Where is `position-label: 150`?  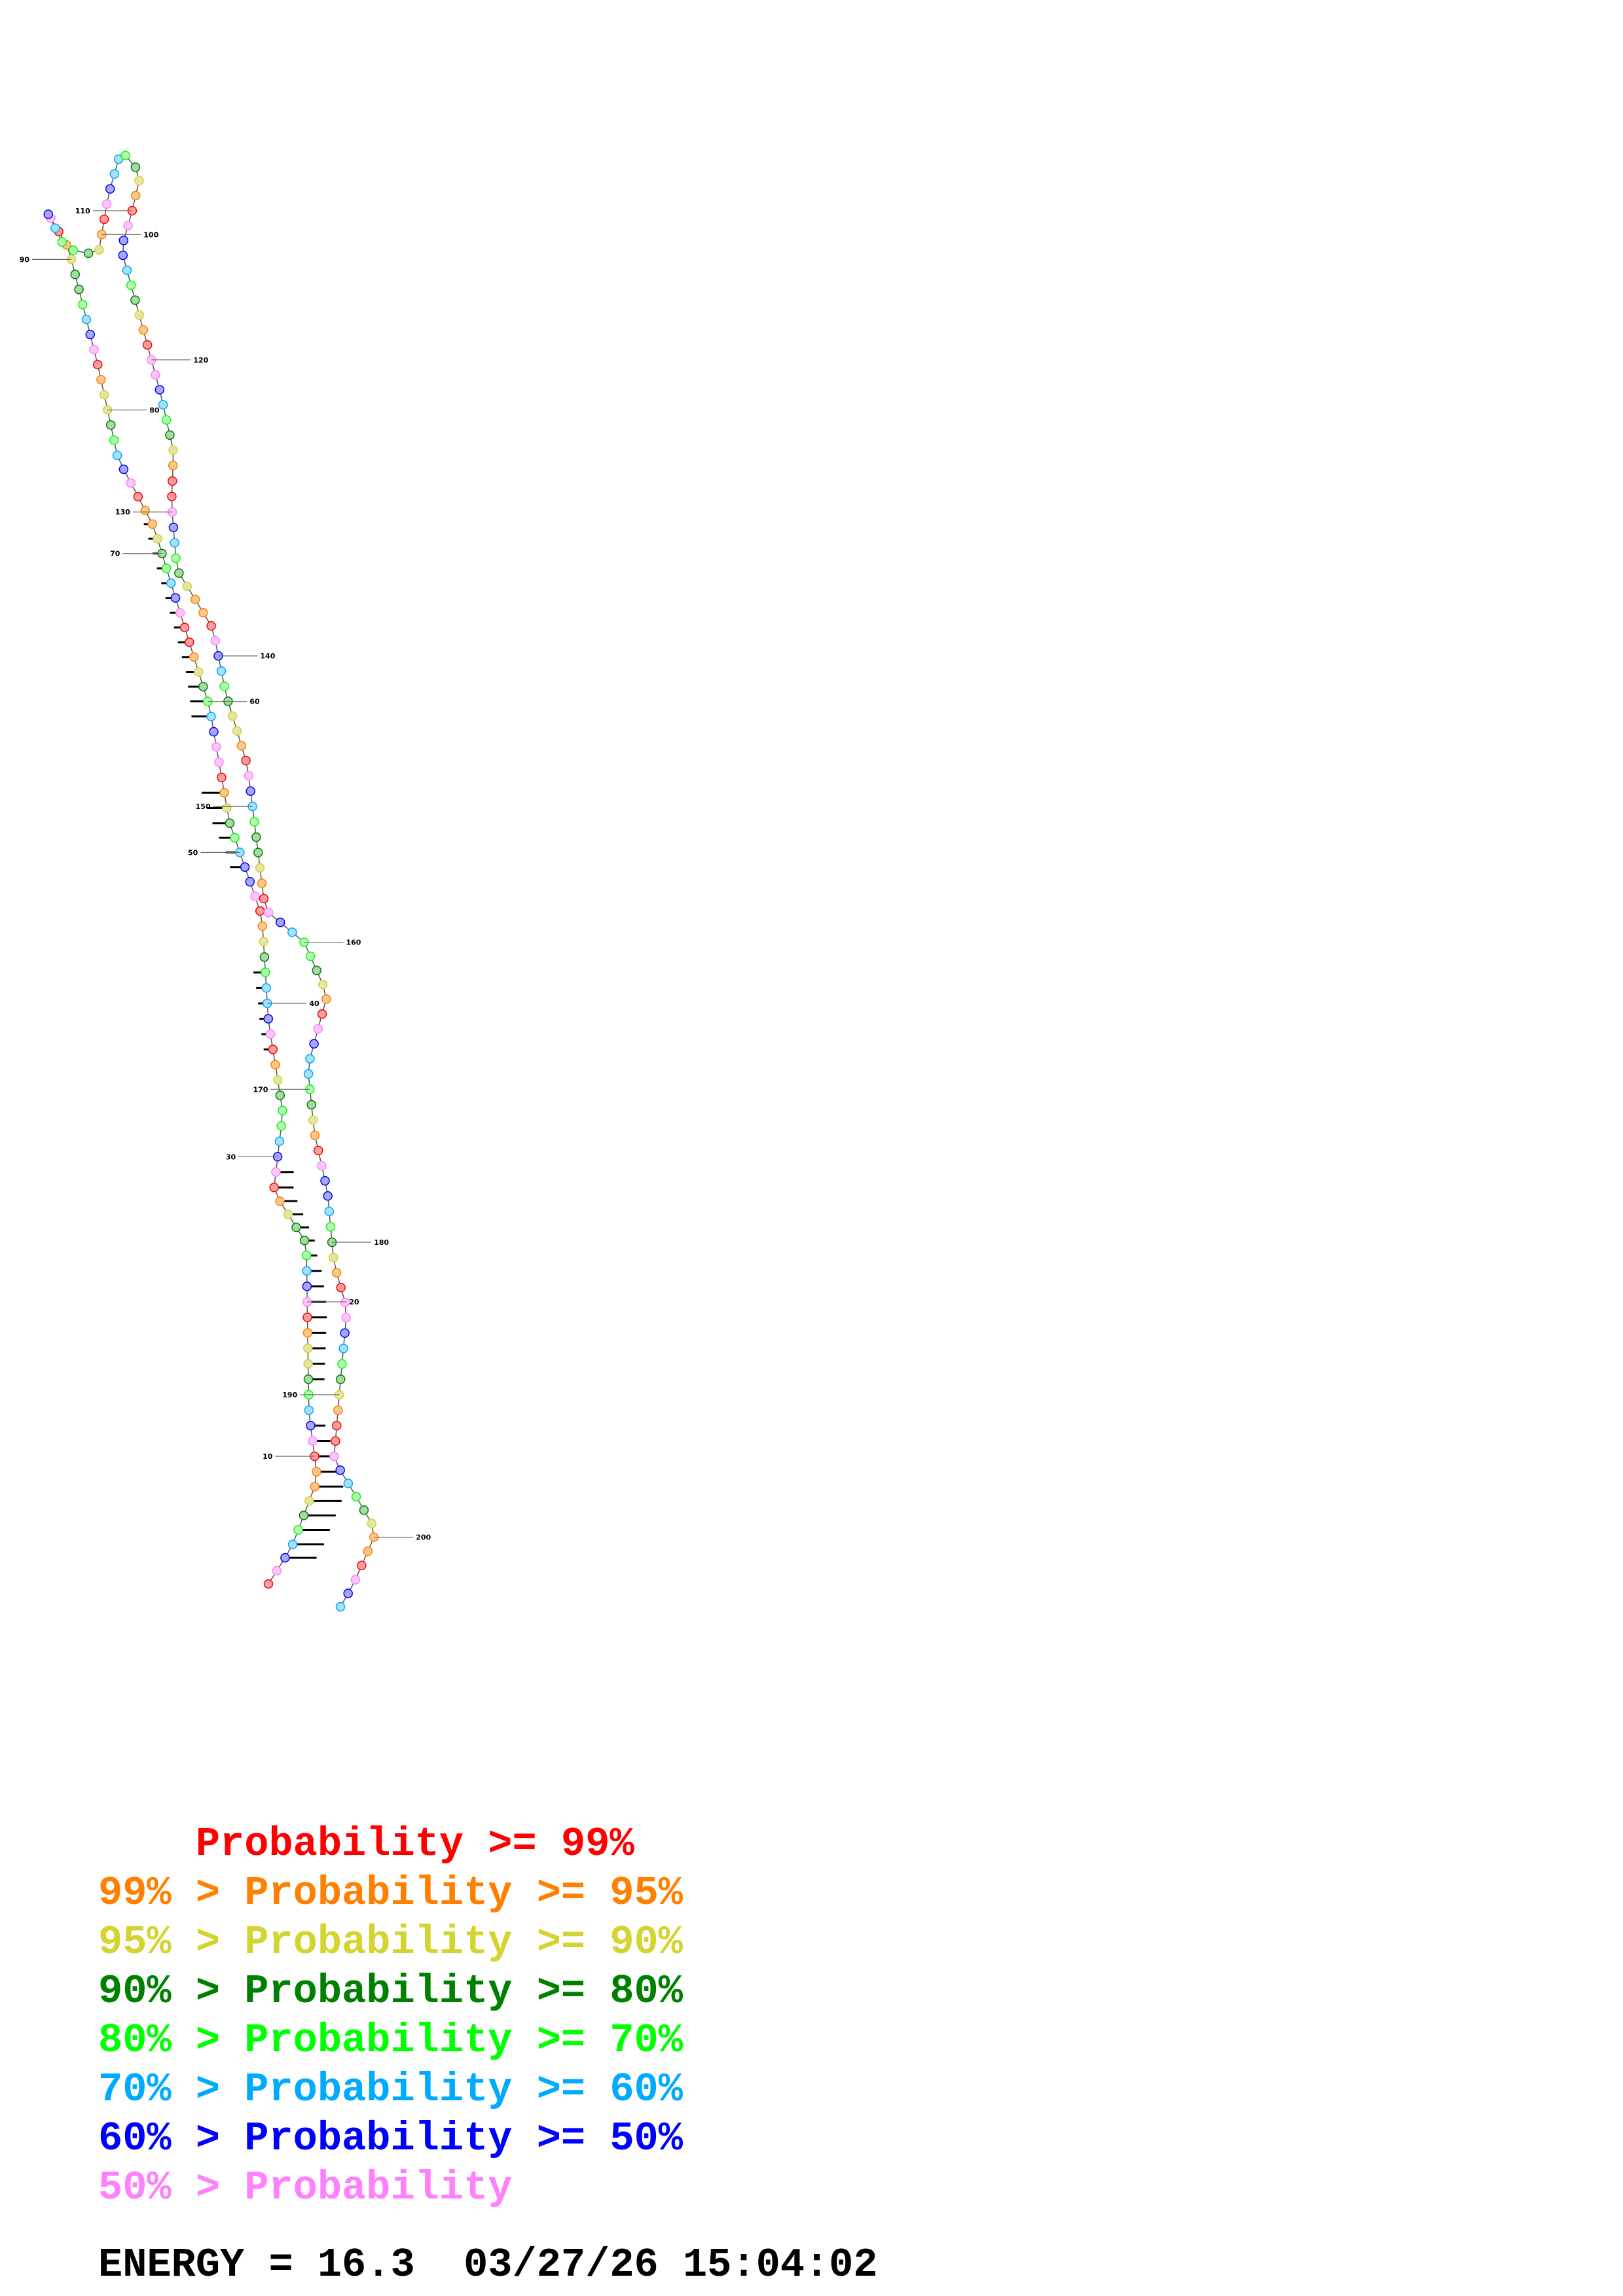
position-label: 150 is located at coordinates (203, 806).